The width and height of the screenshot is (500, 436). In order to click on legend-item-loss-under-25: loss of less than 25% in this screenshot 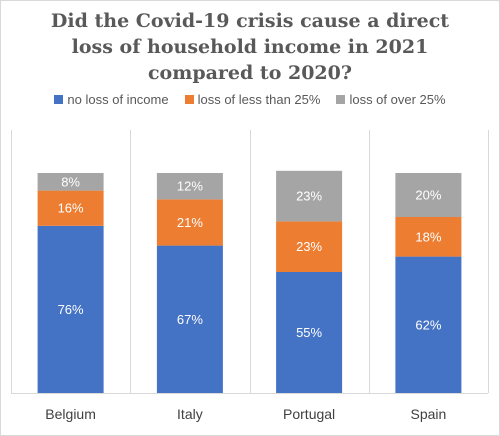, I will do `click(252, 99)`.